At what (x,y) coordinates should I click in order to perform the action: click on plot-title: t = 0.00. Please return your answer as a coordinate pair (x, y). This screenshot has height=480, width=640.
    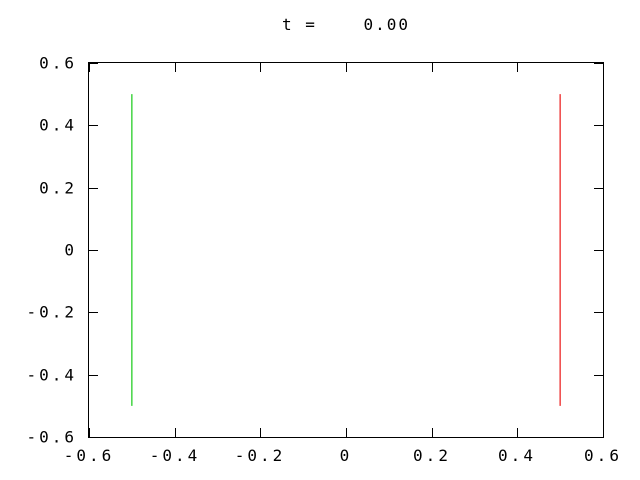
    Looking at the image, I should click on (346, 24).